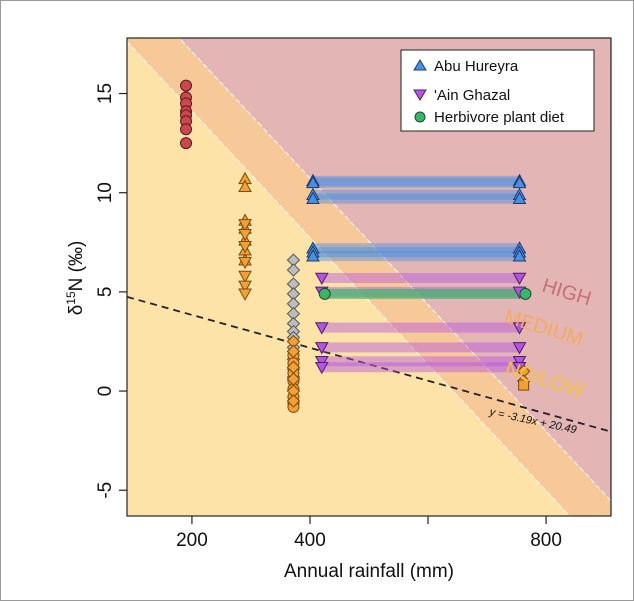  What do you see at coordinates (472, 95) in the screenshot?
I see `legend-label-ain-ghazal: 'Ain Ghazal` at bounding box center [472, 95].